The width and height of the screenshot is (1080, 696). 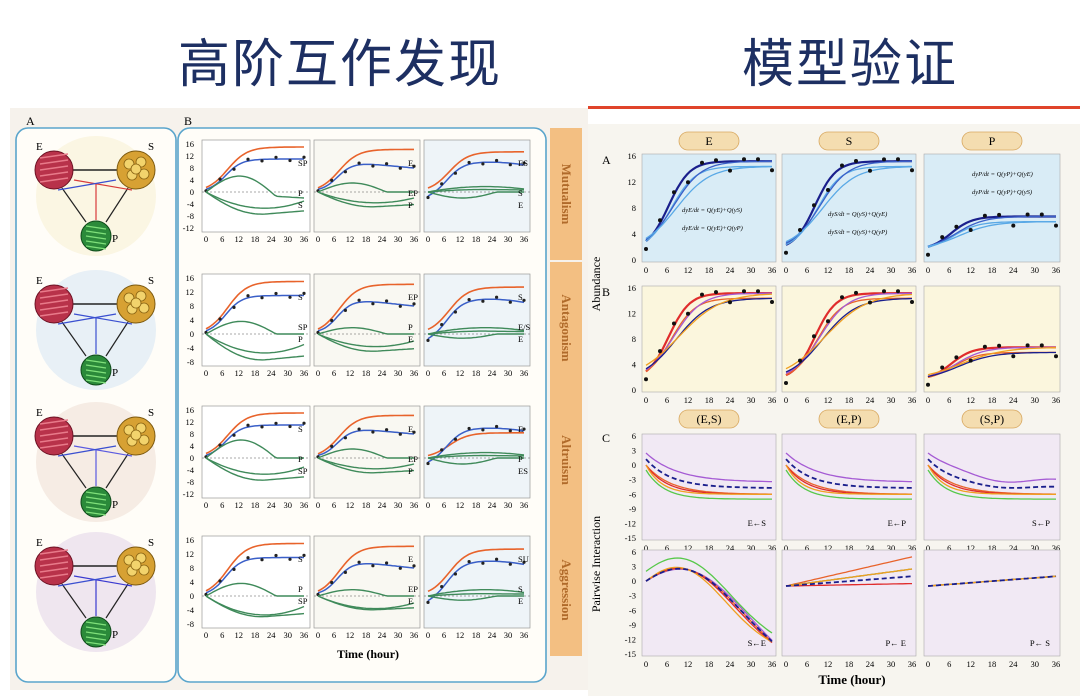 What do you see at coordinates (190, 292) in the screenshot?
I see `y-tick-label: 12` at bounding box center [190, 292].